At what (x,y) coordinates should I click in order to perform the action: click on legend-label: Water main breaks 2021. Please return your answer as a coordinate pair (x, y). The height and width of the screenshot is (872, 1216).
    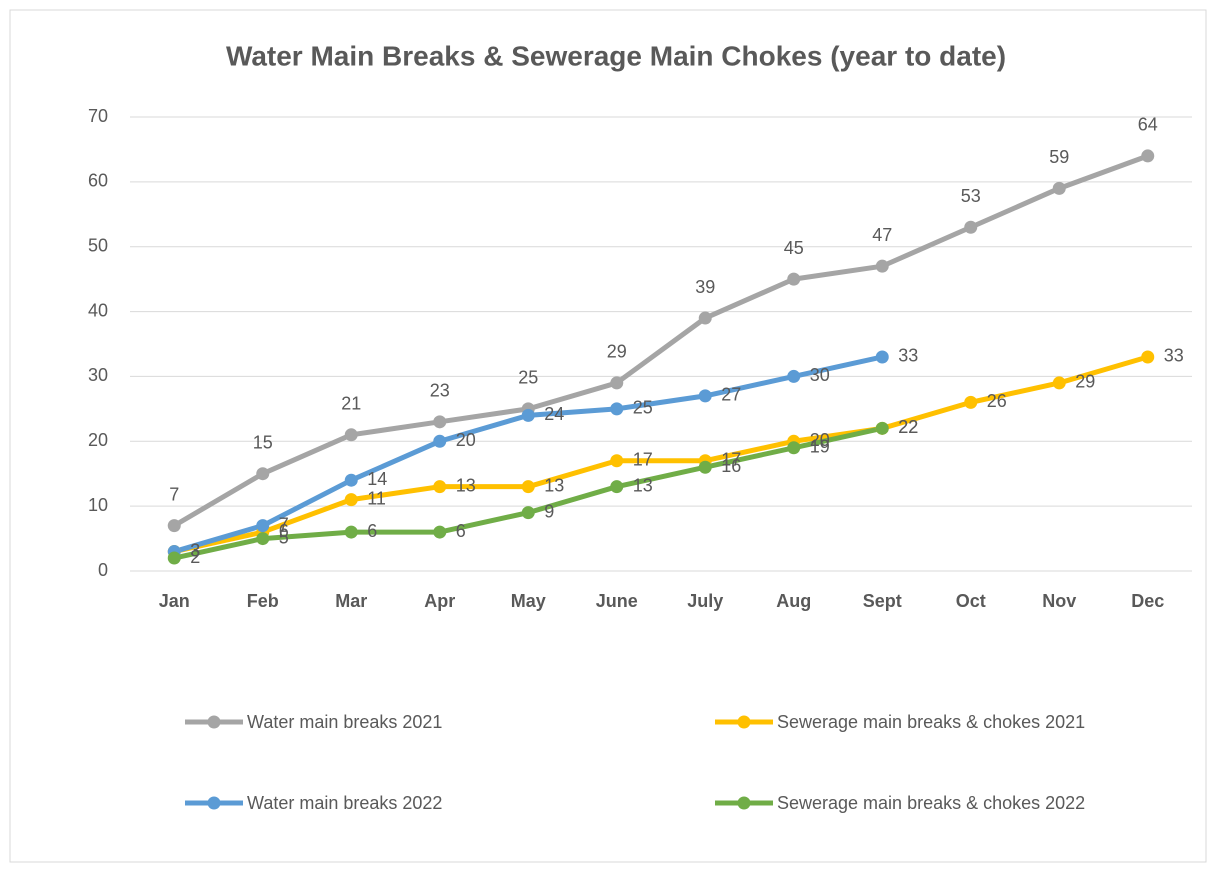
    Looking at the image, I should click on (345, 722).